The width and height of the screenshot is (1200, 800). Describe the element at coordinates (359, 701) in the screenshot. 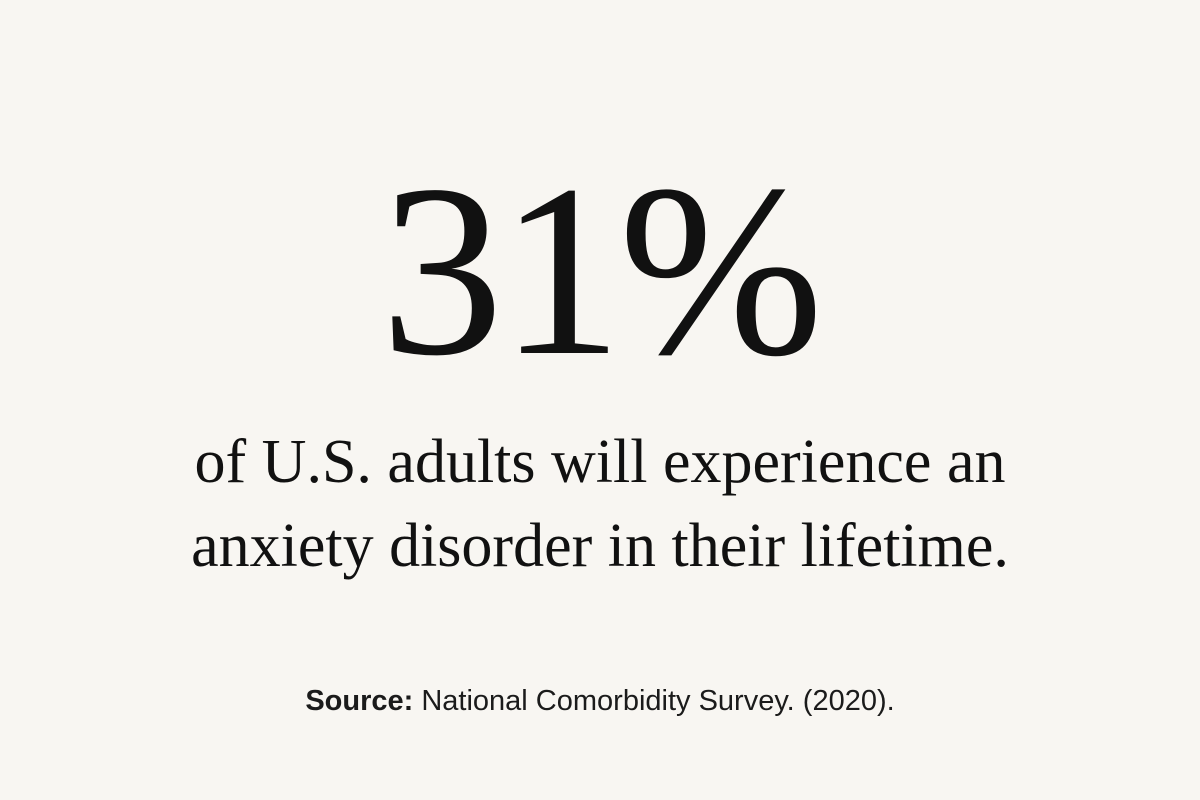

I see `source-label: Source:` at that location.